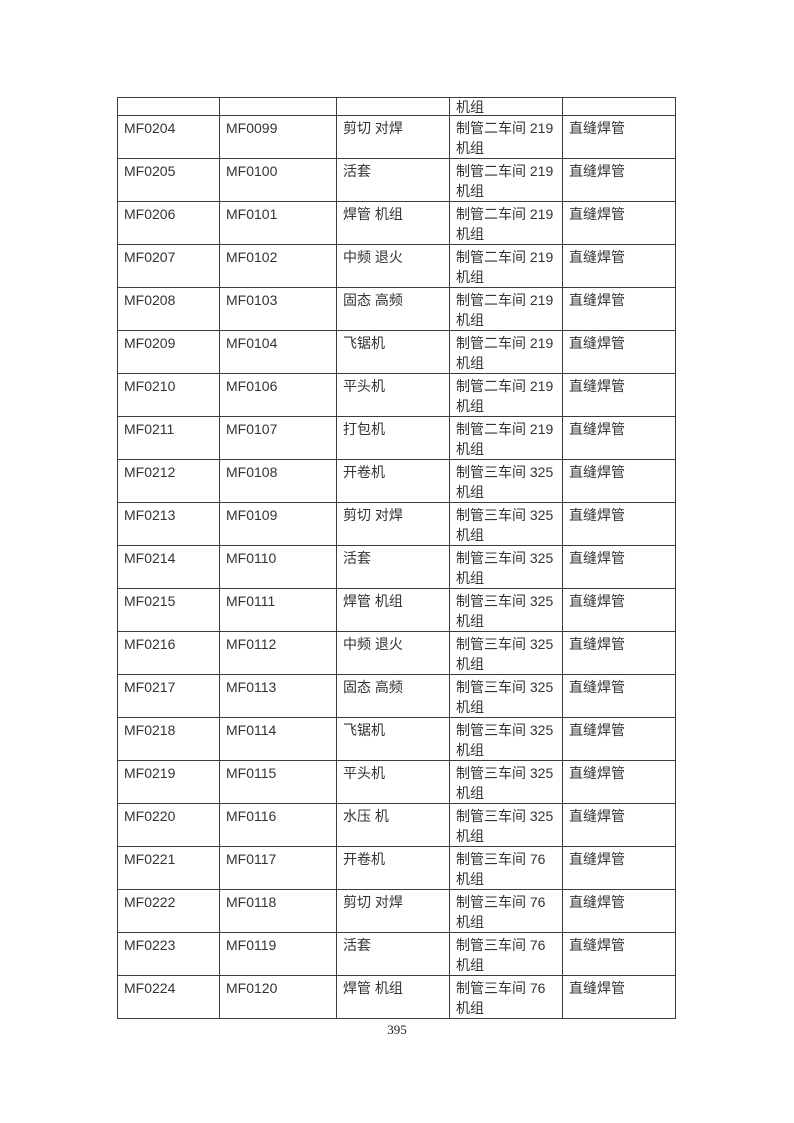 The height and width of the screenshot is (1123, 794). Describe the element at coordinates (396, 997) in the screenshot. I see `table-row: MF0224 MF0120 焊管 机组 制管三车间 76 机组 直缝焊管` at that location.